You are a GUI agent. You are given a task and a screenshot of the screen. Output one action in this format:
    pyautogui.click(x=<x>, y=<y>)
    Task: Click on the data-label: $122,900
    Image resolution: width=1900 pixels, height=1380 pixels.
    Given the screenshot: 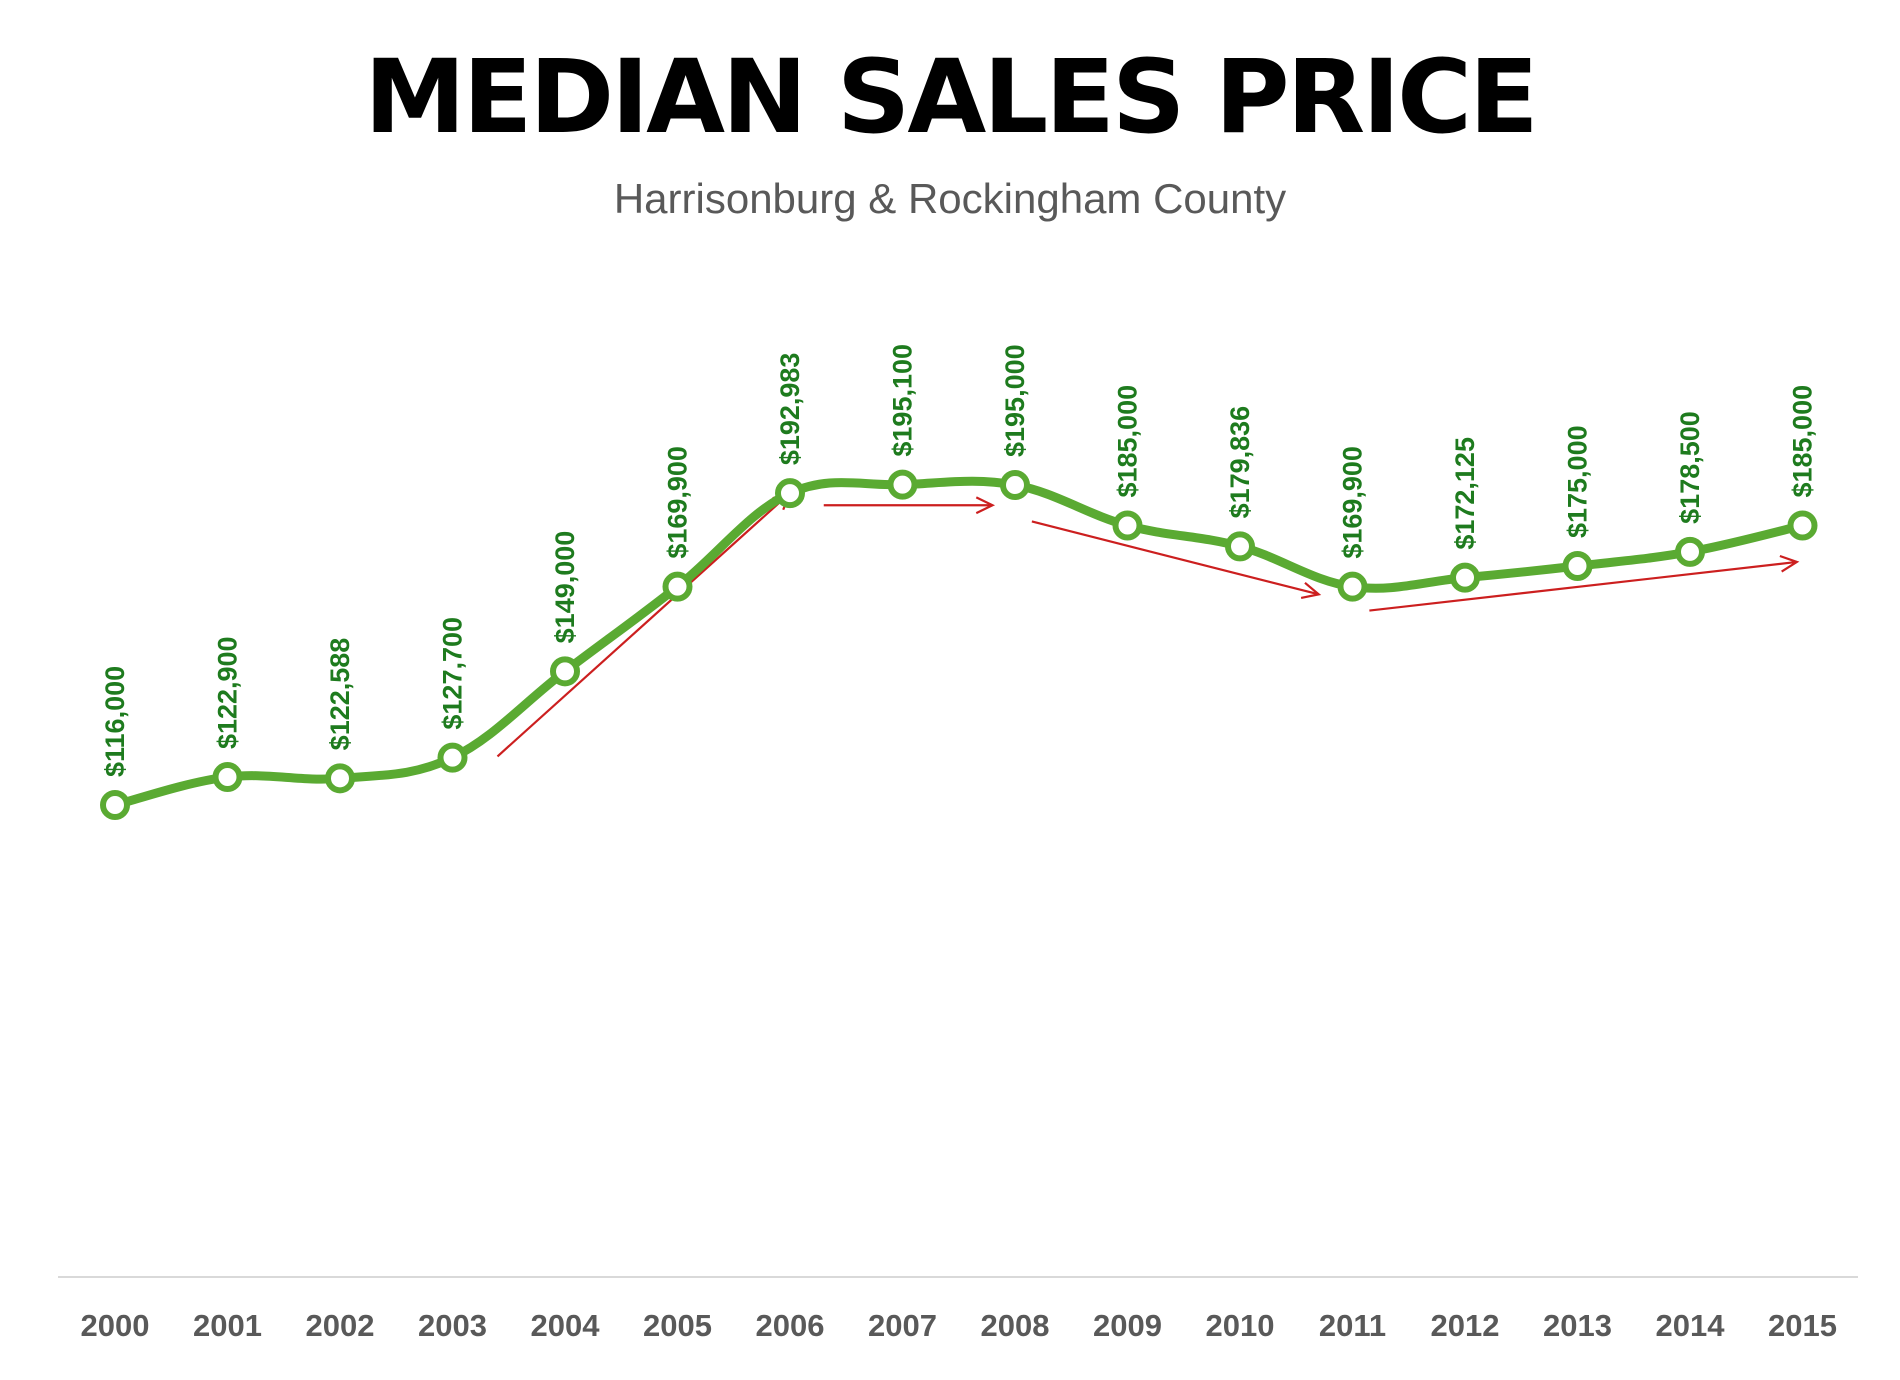 What is the action you would take?
    pyautogui.click(x=228, y=692)
    